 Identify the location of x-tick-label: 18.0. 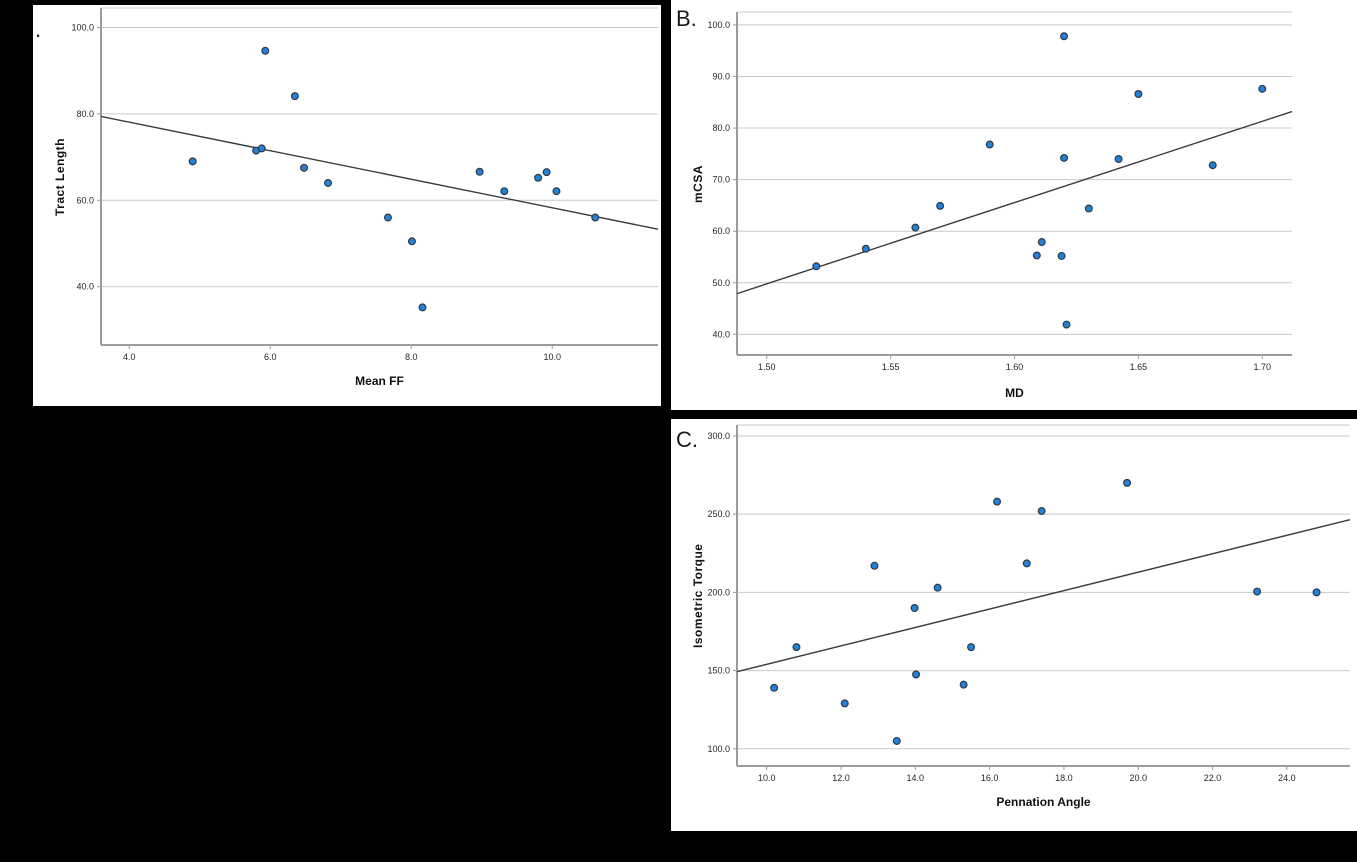
(1064, 778).